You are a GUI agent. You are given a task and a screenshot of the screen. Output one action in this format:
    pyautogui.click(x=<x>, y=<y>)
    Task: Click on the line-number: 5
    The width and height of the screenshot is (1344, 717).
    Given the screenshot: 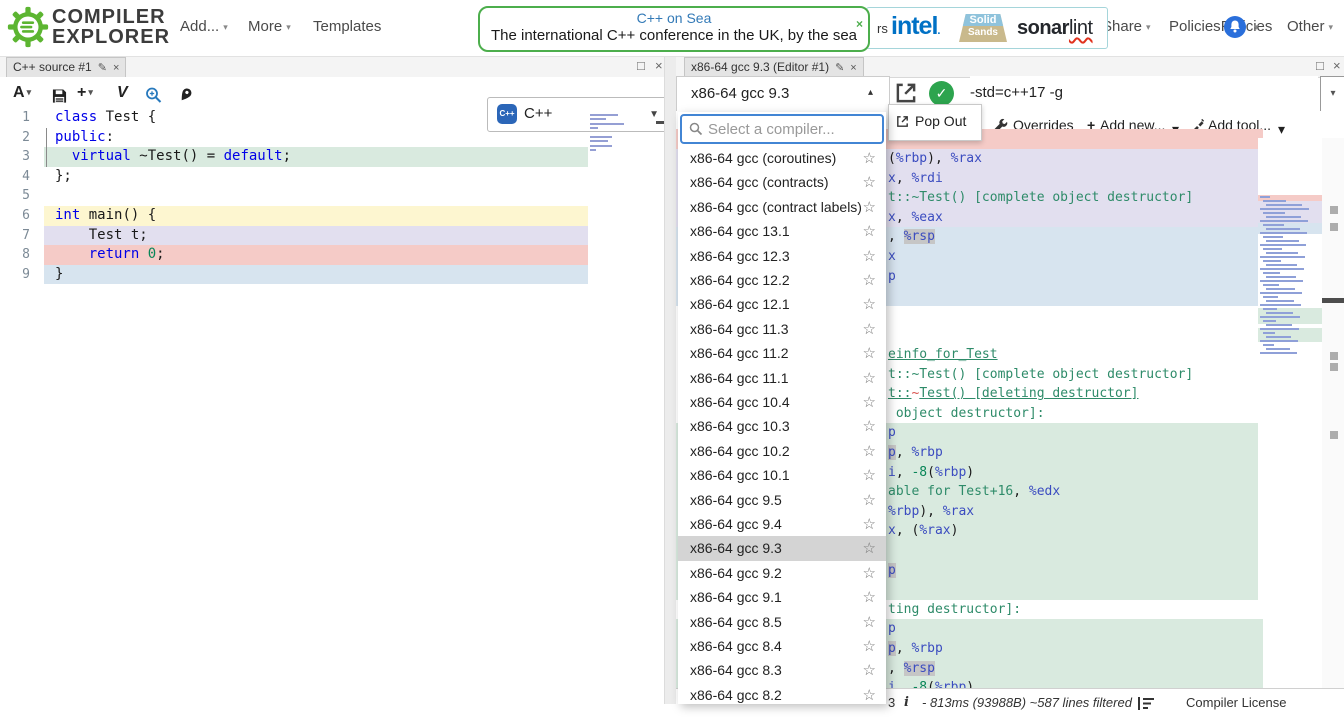 What is the action you would take?
    pyautogui.click(x=26, y=196)
    